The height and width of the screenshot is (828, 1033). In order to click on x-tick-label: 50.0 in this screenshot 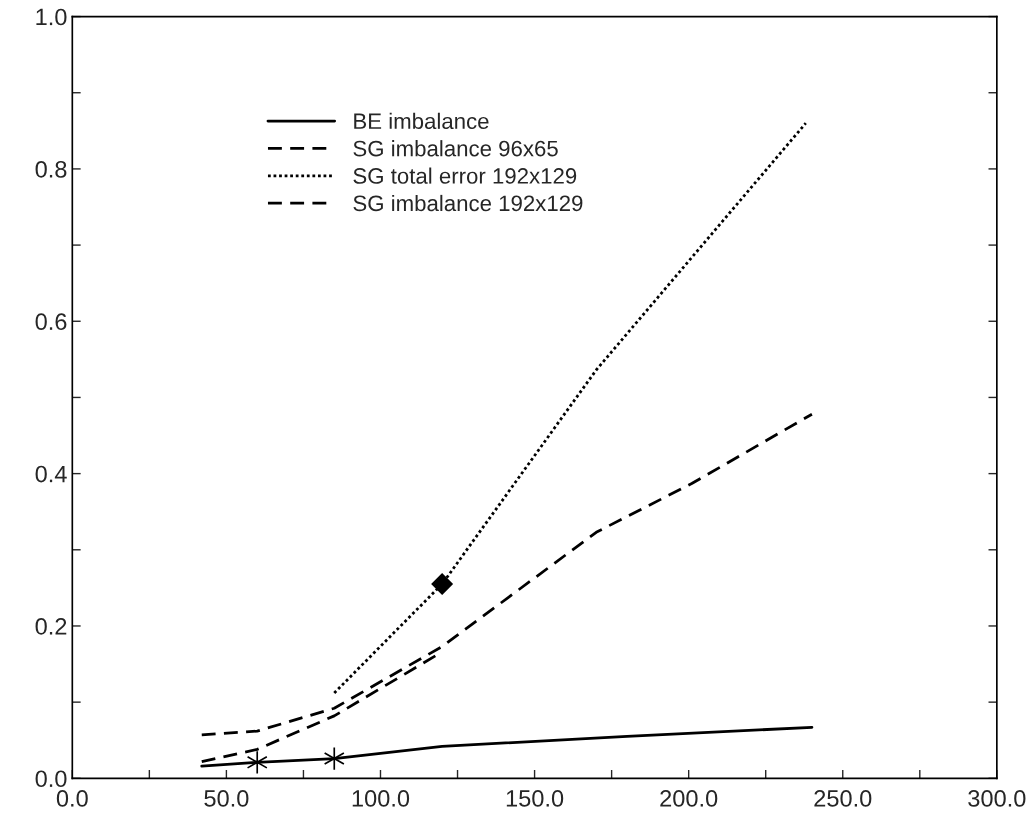, I will do `click(226, 798)`.